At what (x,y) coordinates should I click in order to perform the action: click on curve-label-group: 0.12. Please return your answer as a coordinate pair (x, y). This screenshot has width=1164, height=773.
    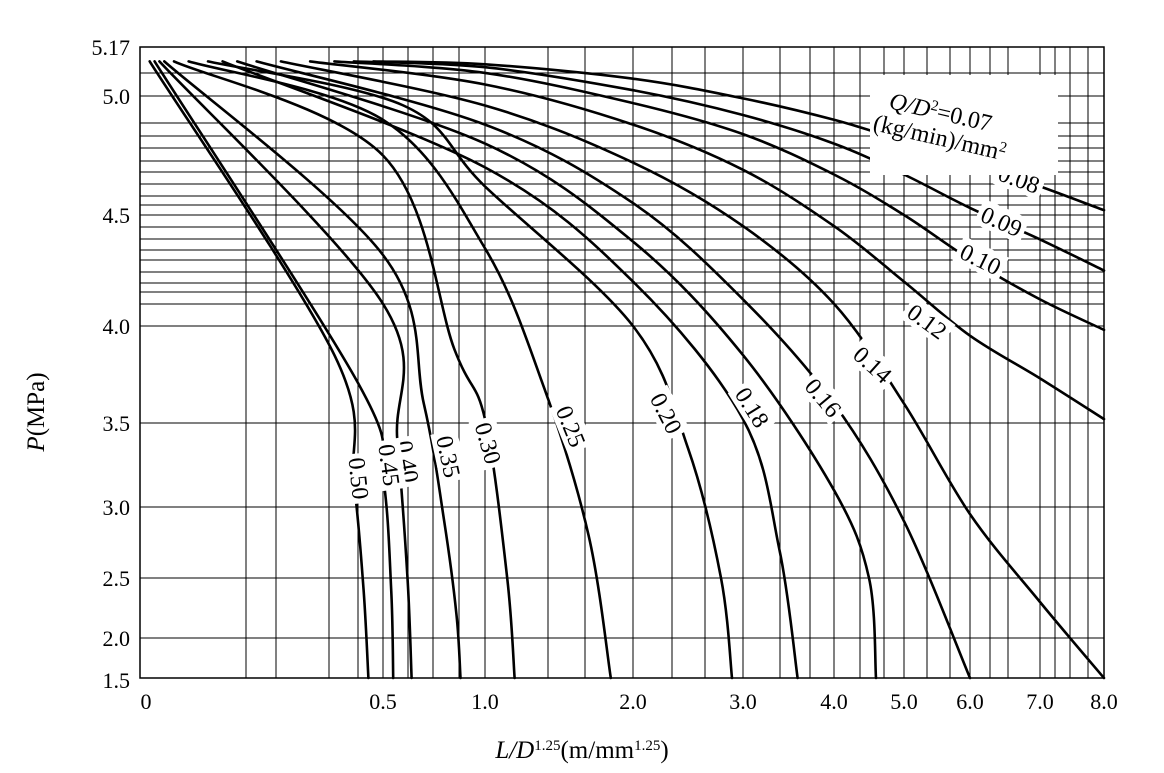
    Looking at the image, I should click on (927, 321).